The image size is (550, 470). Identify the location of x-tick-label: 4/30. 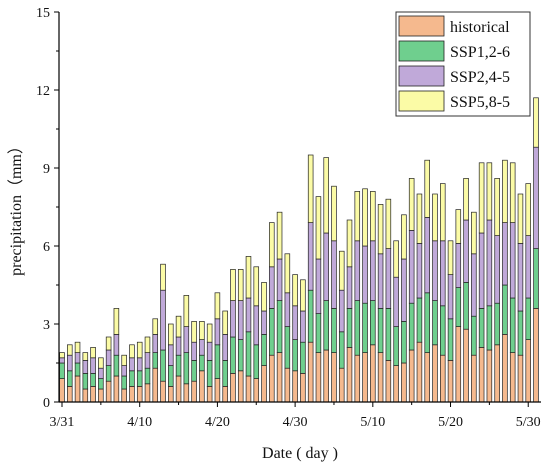
(295, 422).